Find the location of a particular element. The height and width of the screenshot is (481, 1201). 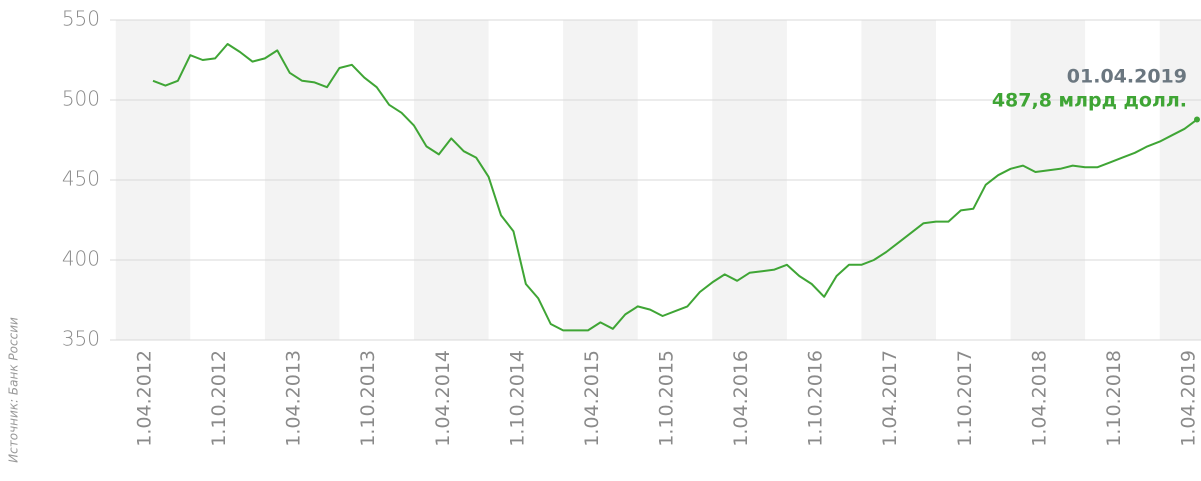

y-tick-label: 550 is located at coordinates (81, 19).